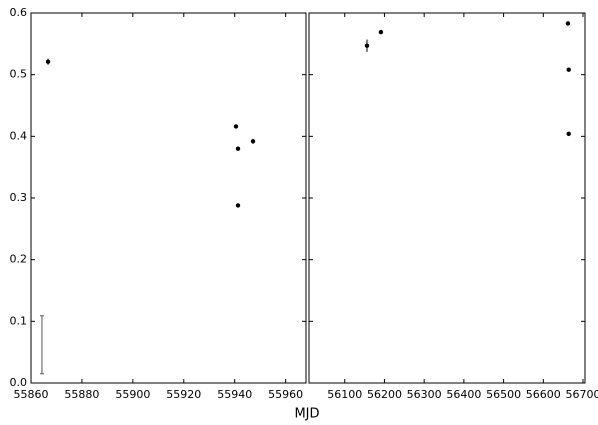 This screenshot has width=598, height=425. What do you see at coordinates (19, 259) in the screenshot?
I see `y-tick-label: 0.2` at bounding box center [19, 259].